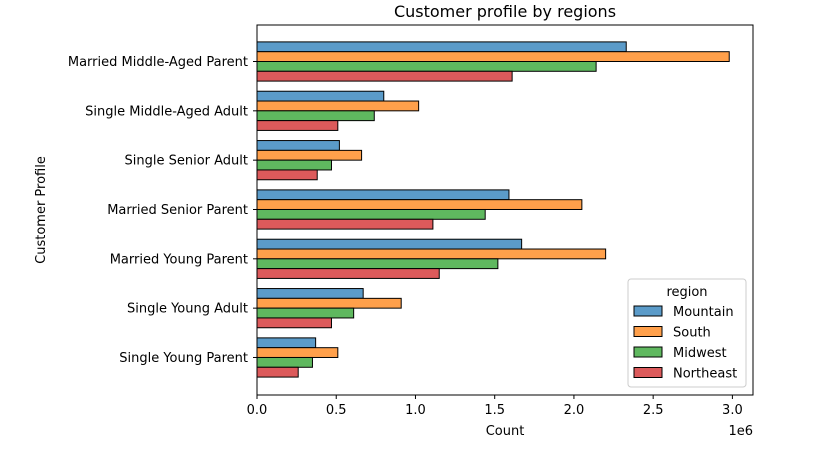 The width and height of the screenshot is (825, 451). Describe the element at coordinates (705, 374) in the screenshot. I see `legend-label-northeast: Northeast` at that location.